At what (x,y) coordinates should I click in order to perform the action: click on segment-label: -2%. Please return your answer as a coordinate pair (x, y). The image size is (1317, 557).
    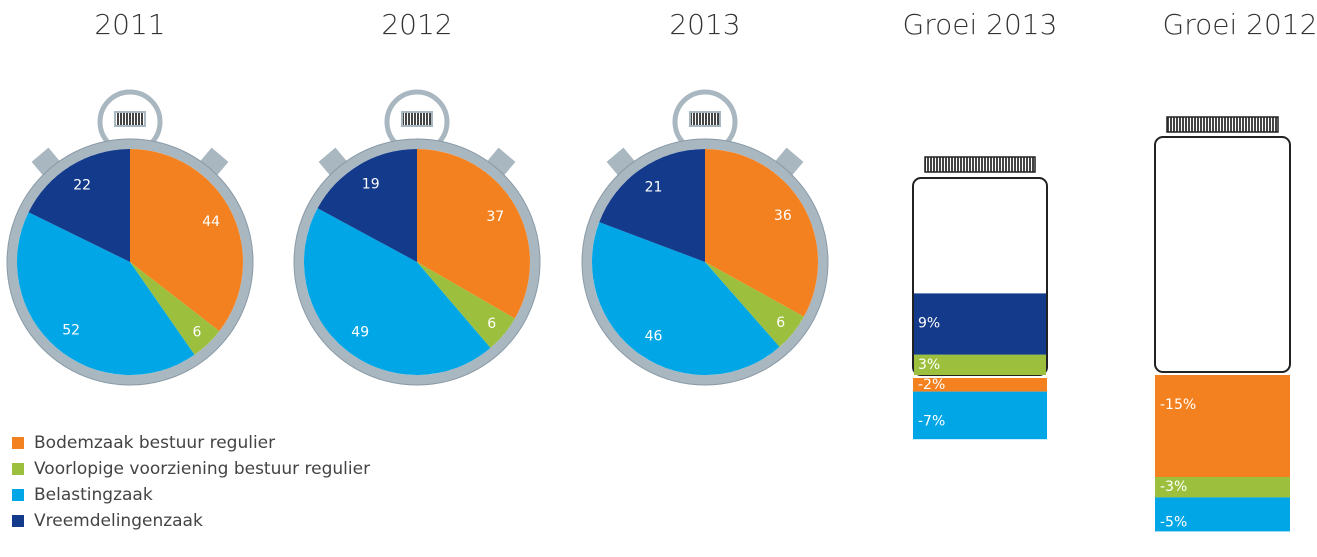
    Looking at the image, I should click on (931, 385).